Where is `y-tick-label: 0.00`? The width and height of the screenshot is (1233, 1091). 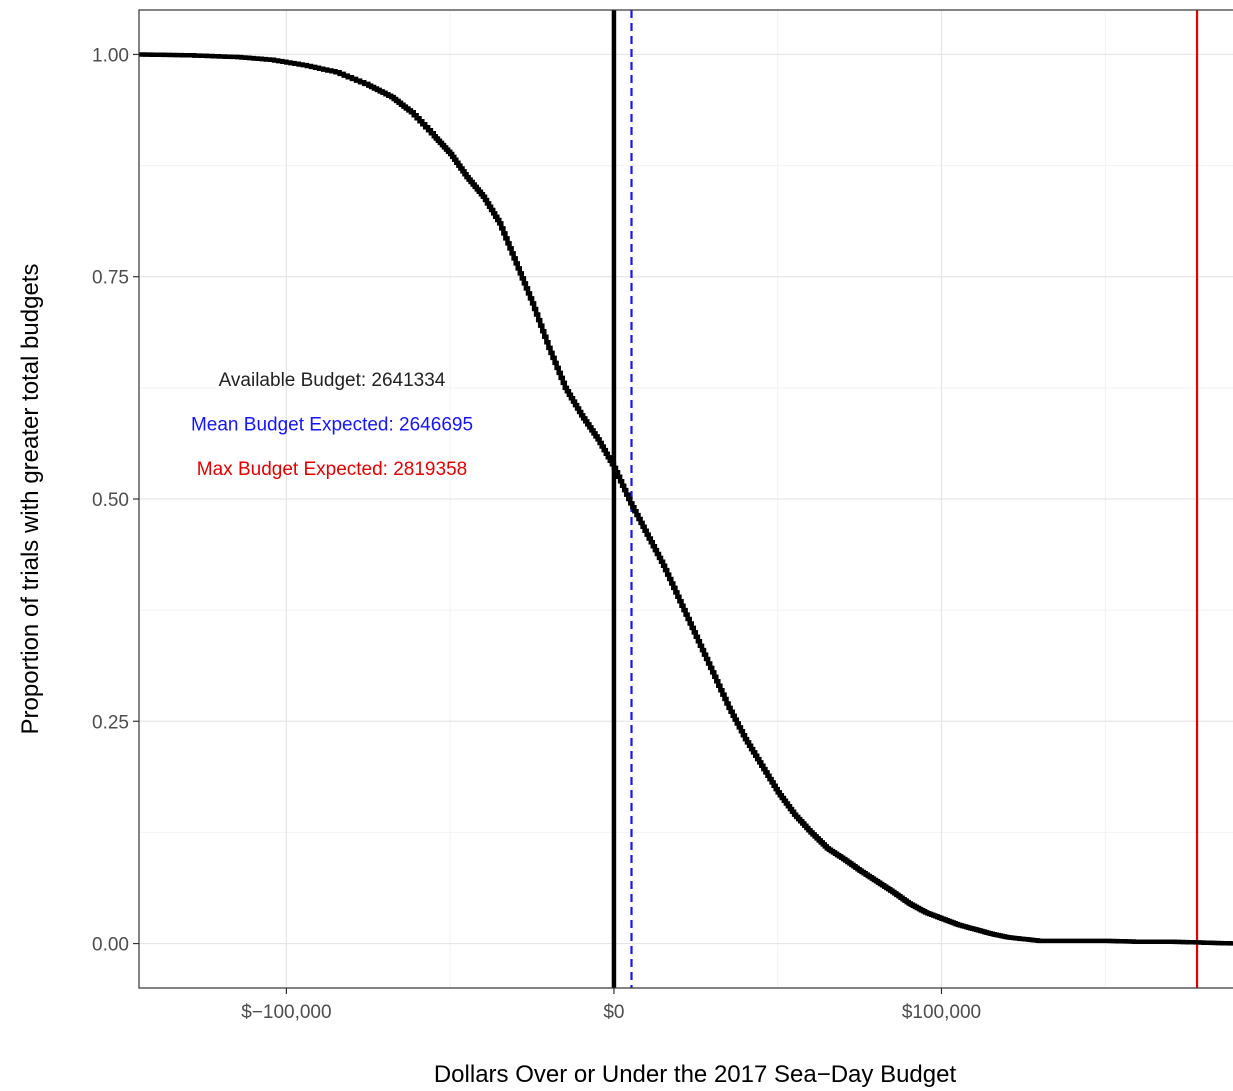 y-tick-label: 0.00 is located at coordinates (110, 945).